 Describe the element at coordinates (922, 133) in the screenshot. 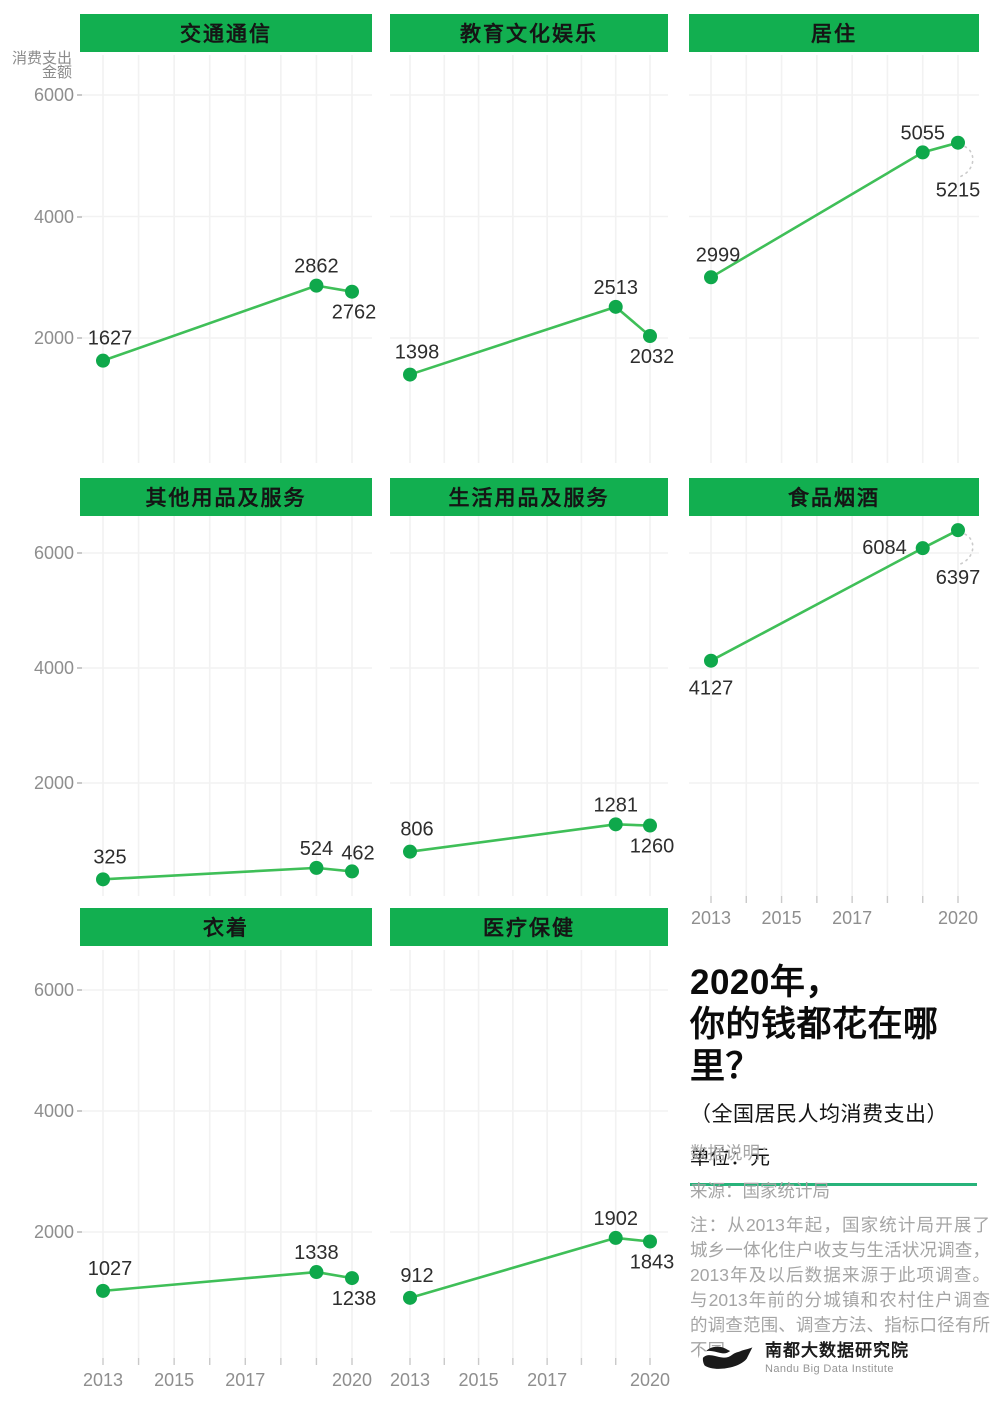

I see `value-label: 5055` at that location.